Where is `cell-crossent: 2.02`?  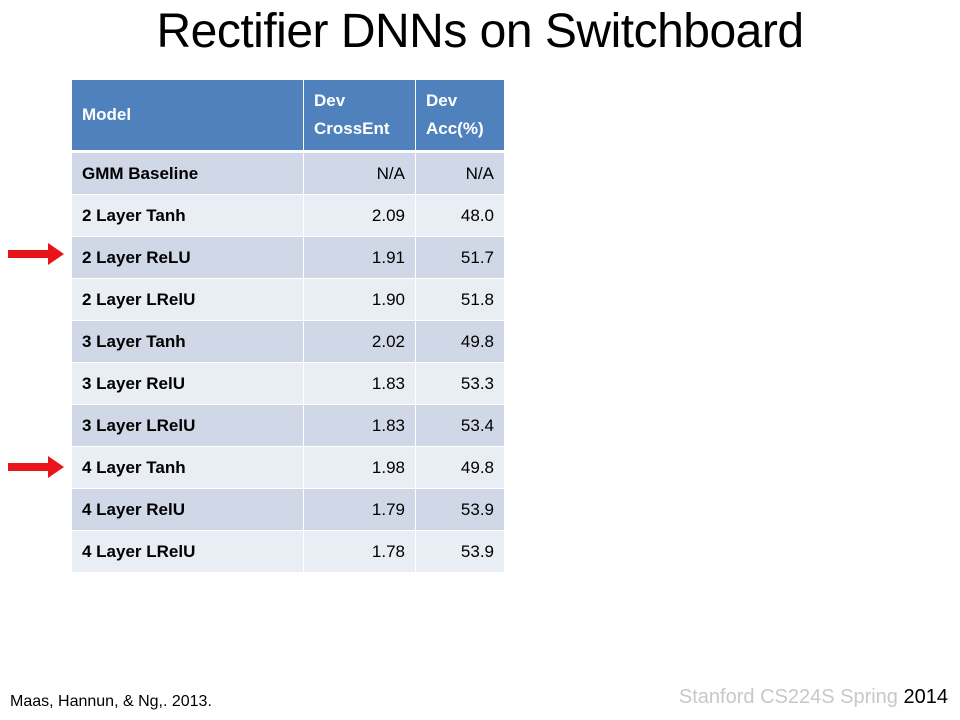
cell-crossent: 2.02 is located at coordinates (359, 341).